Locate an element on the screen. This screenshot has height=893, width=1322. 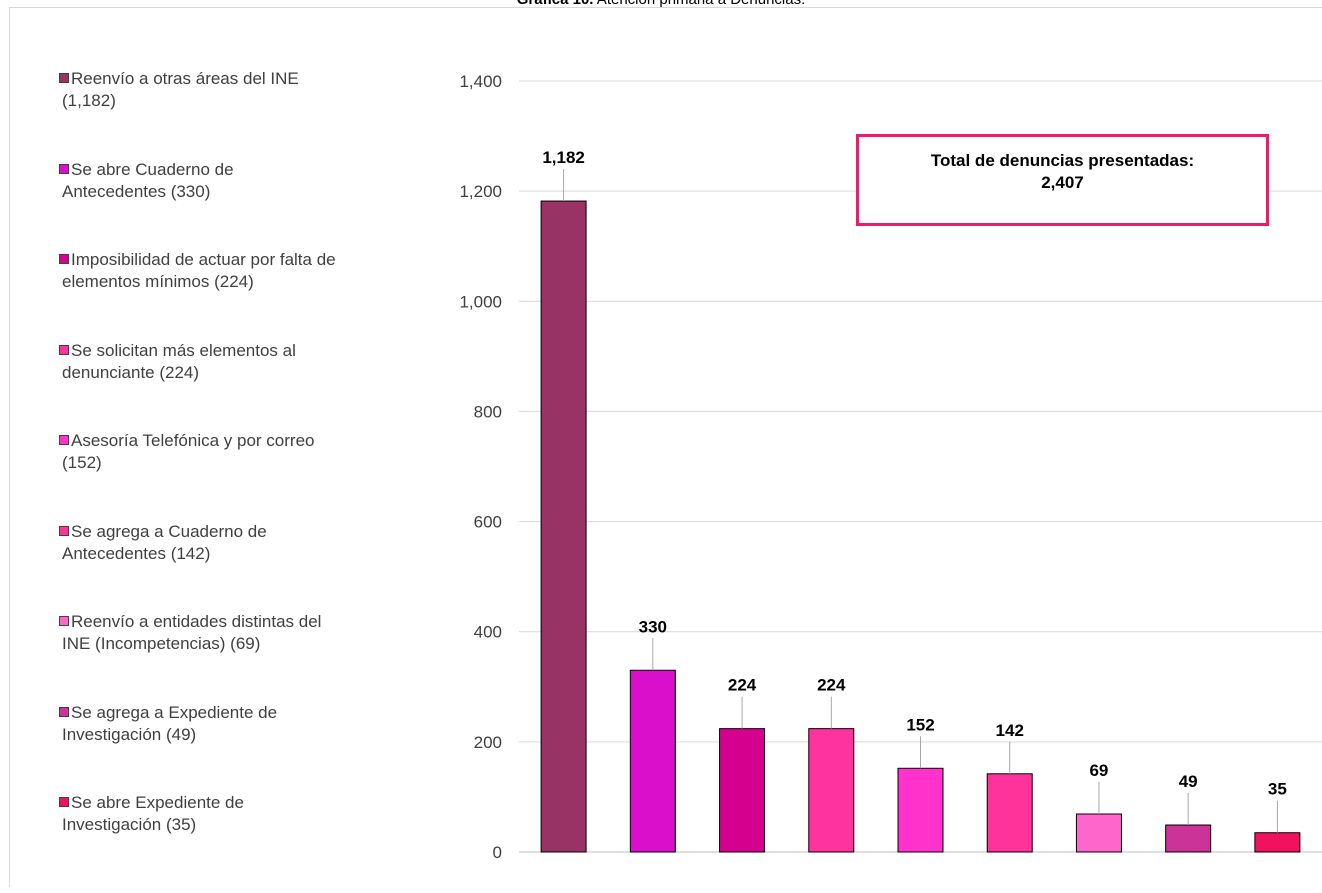
legend-item: Se abre Expediente de Investigación (35) is located at coordinates (215, 814).